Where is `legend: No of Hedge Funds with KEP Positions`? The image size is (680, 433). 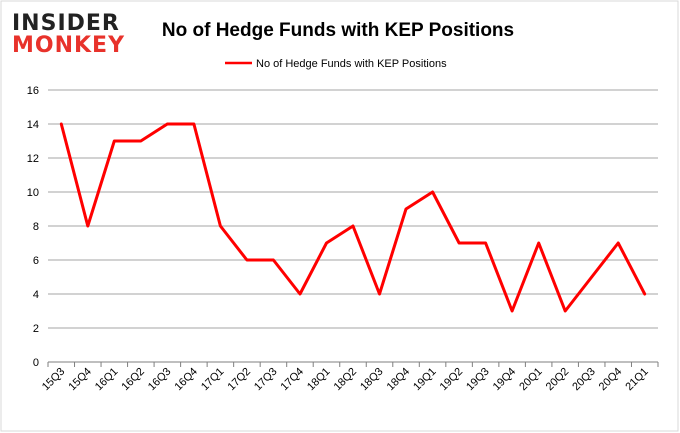
legend: No of Hedge Funds with KEP Positions is located at coordinates (336, 64).